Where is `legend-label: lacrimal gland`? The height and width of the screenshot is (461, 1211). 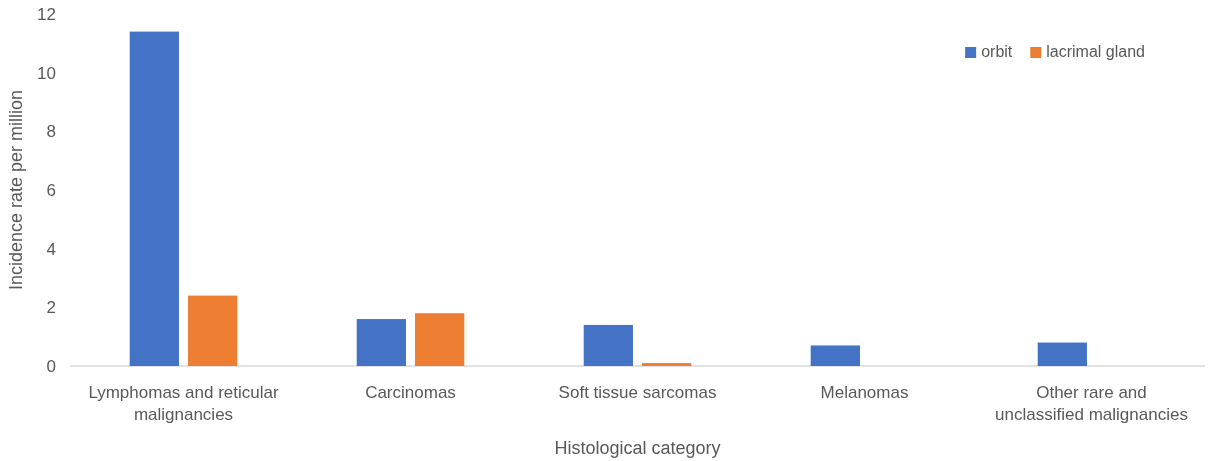 legend-label: lacrimal gland is located at coordinates (1095, 51).